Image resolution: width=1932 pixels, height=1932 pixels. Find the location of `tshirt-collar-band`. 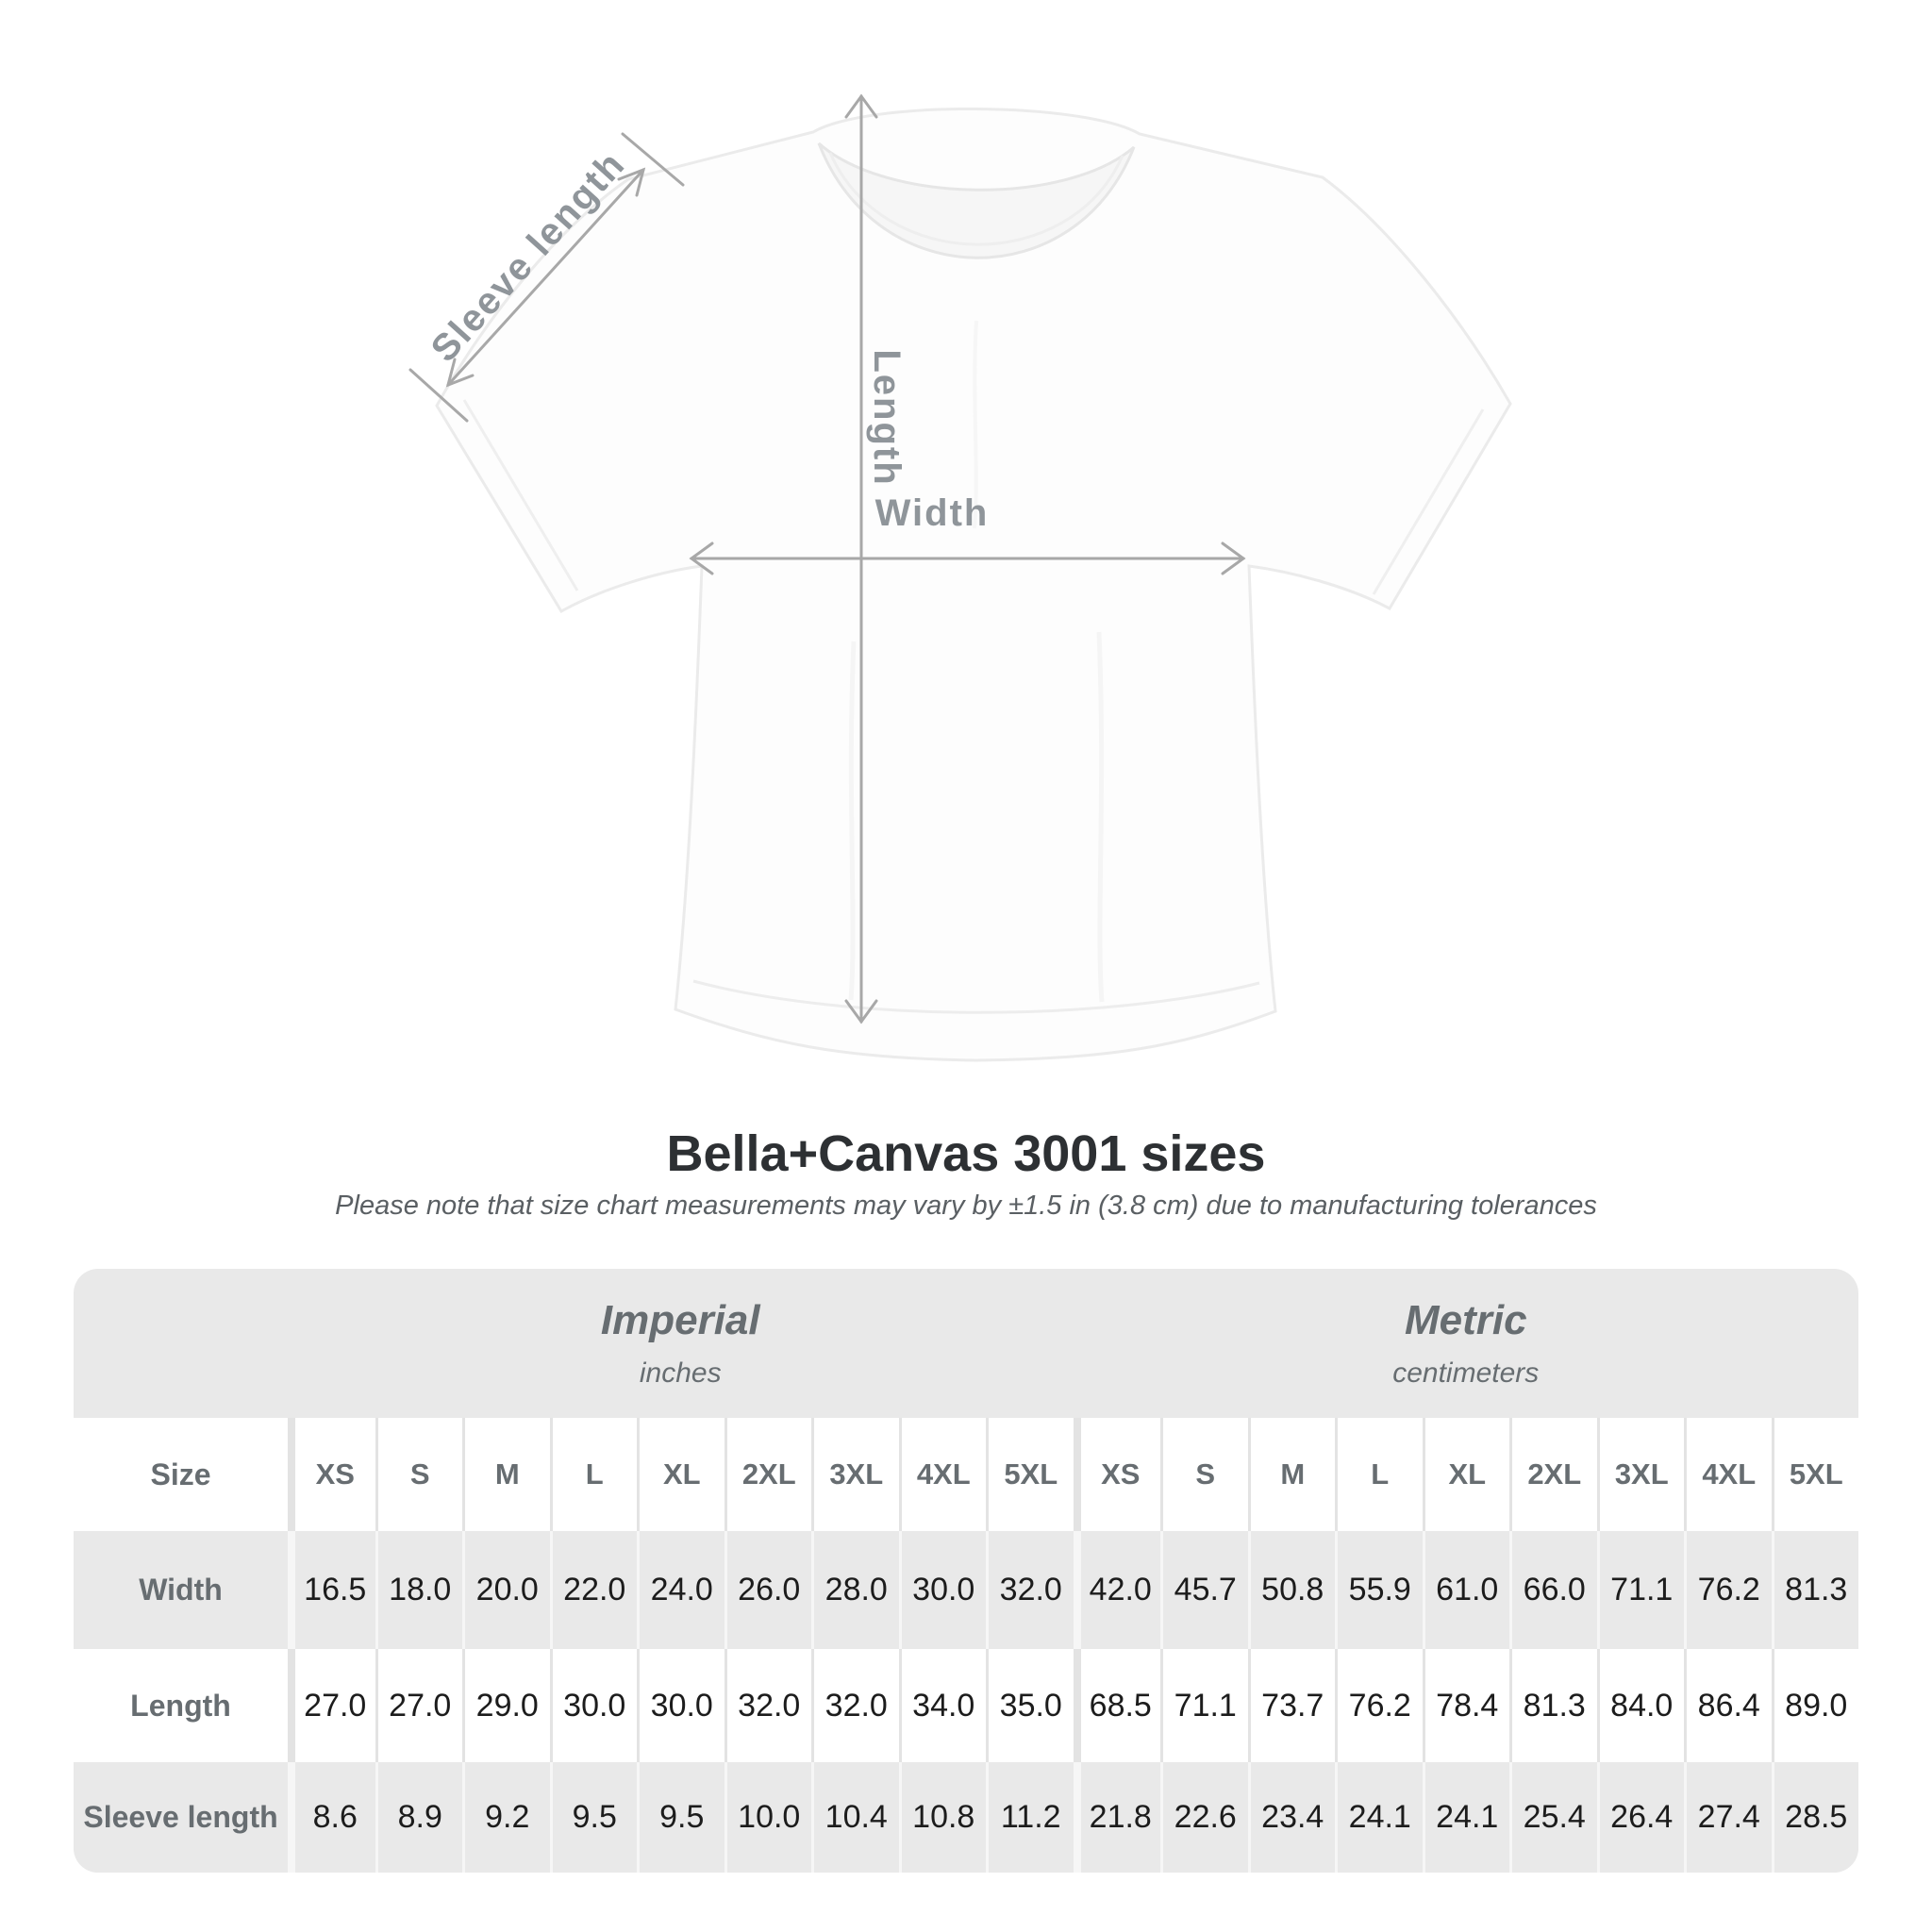

tshirt-collar-band is located at coordinates (976, 199).